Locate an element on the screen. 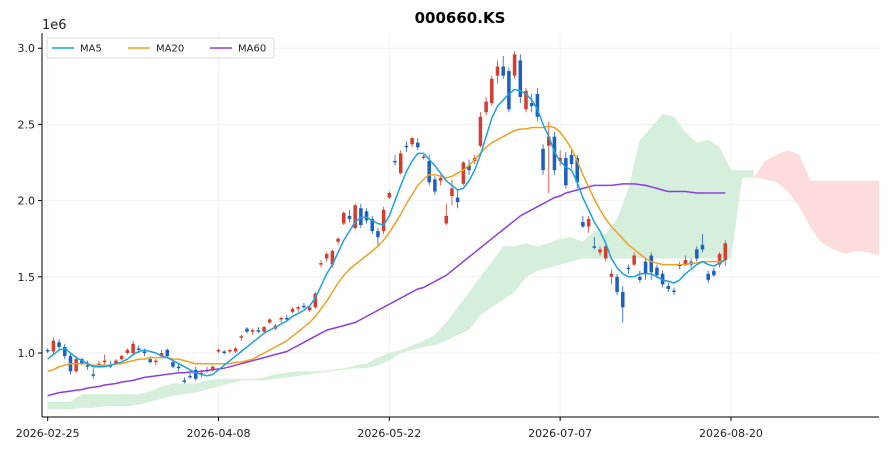 The width and height of the screenshot is (890, 451). y-tick-label: 1.5 is located at coordinates (27, 277).